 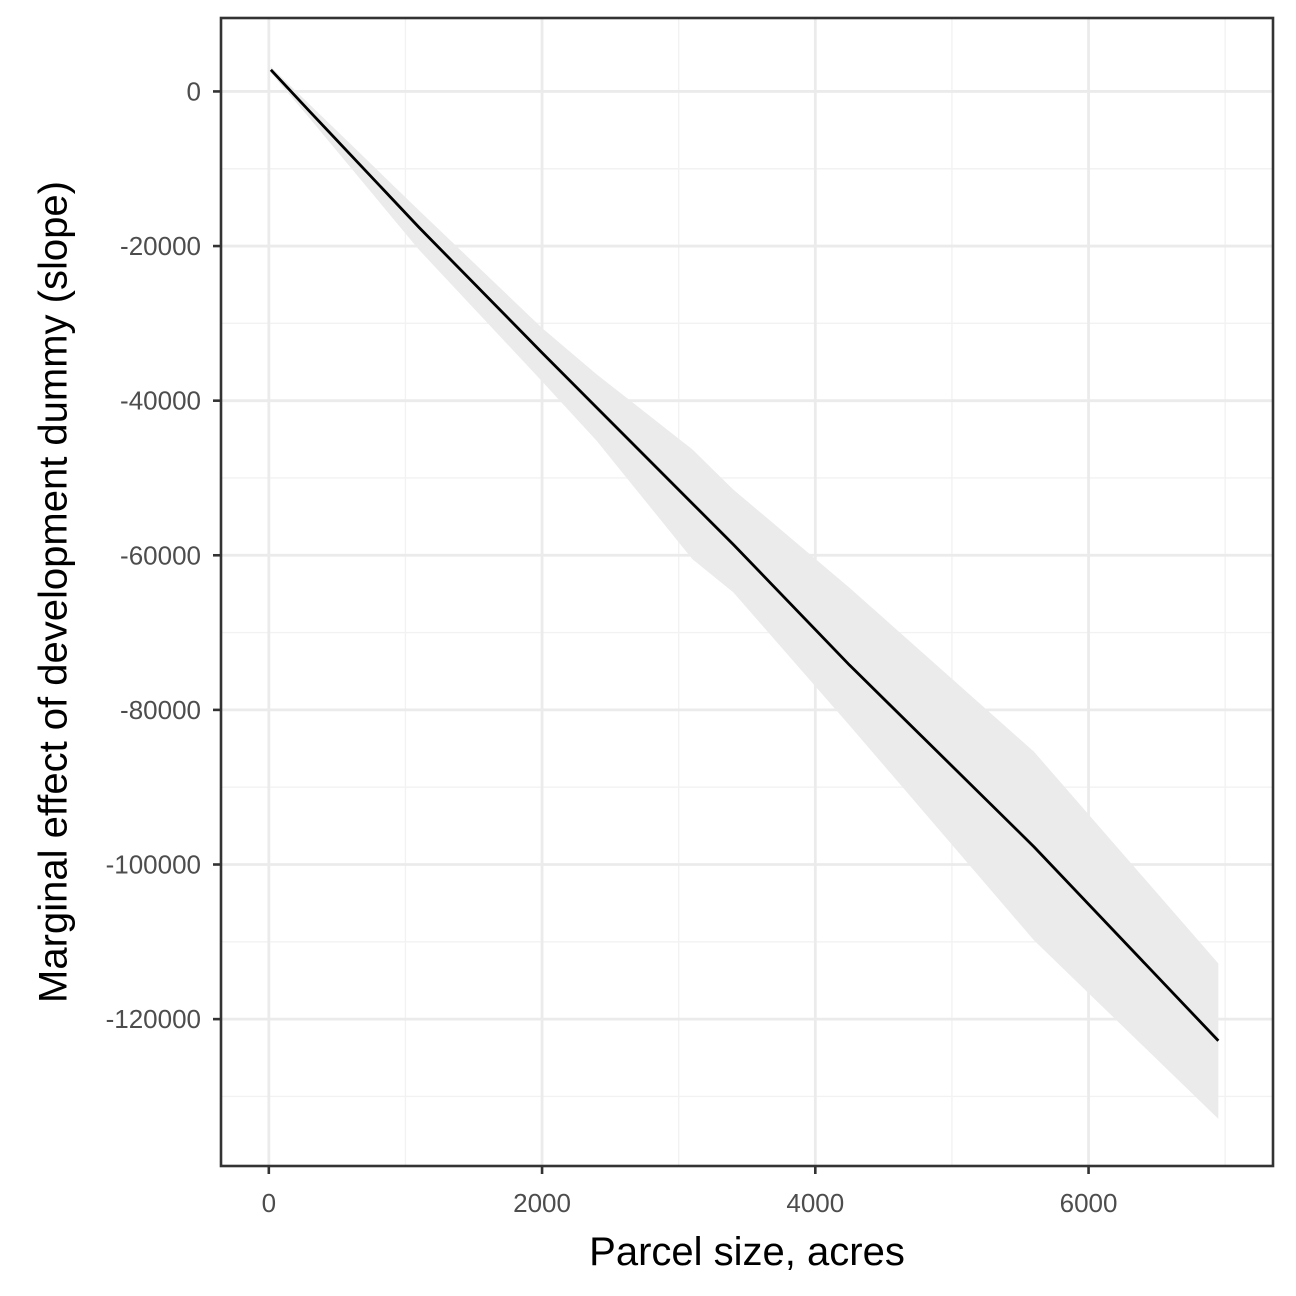 What do you see at coordinates (194, 91) in the screenshot?
I see `y-tick-label: 0` at bounding box center [194, 91].